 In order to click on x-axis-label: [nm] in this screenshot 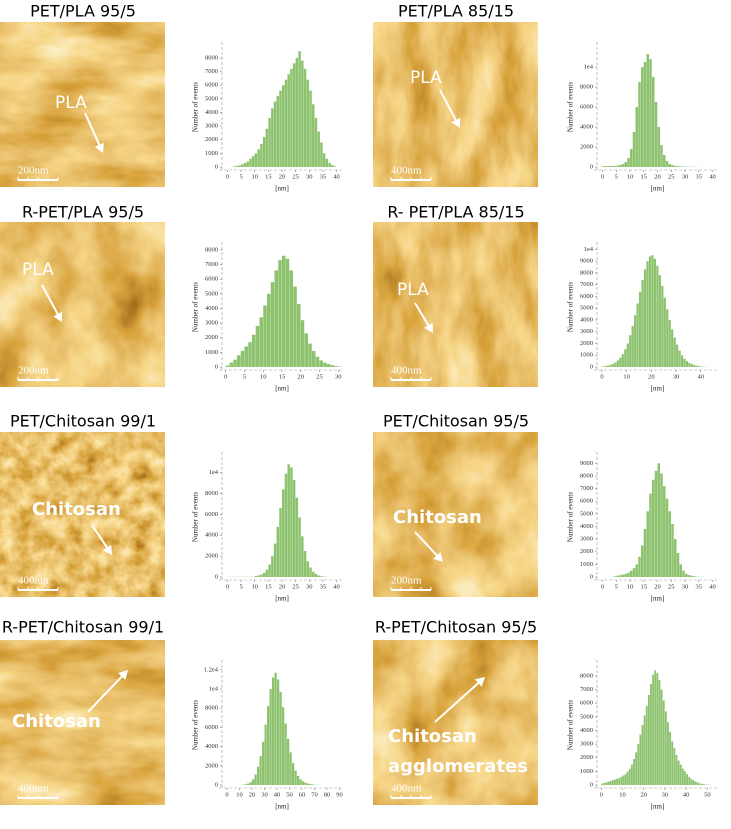, I will do `click(658, 807)`.